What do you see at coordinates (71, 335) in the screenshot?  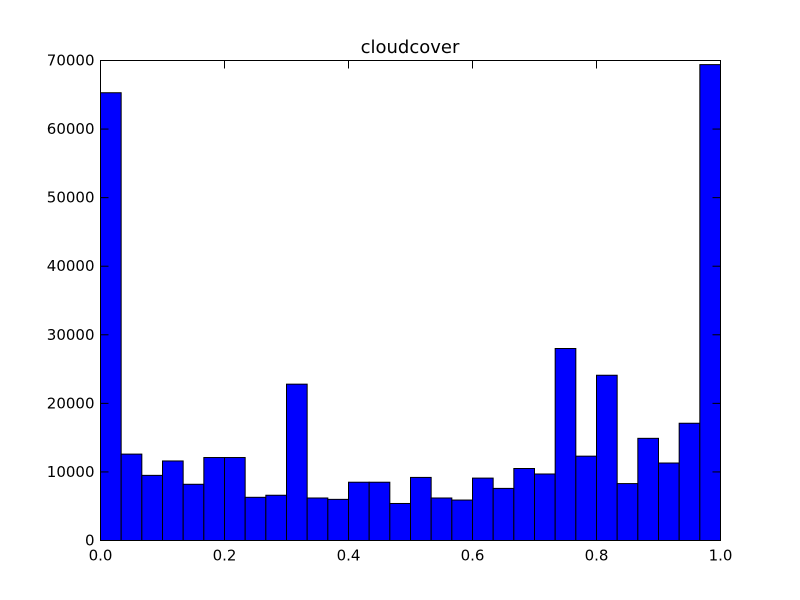 I see `y-tick-label: 30000` at bounding box center [71, 335].